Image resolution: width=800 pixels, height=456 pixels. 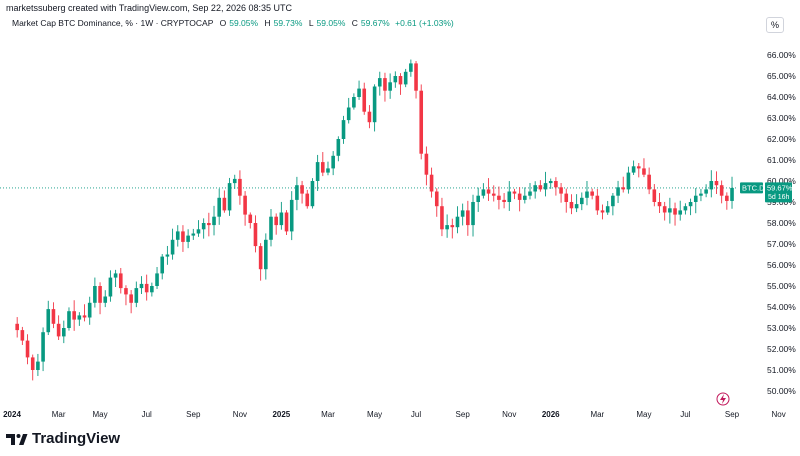 What do you see at coordinates (781, 139) in the screenshot?
I see `price-tick-label: 62.00%` at bounding box center [781, 139].